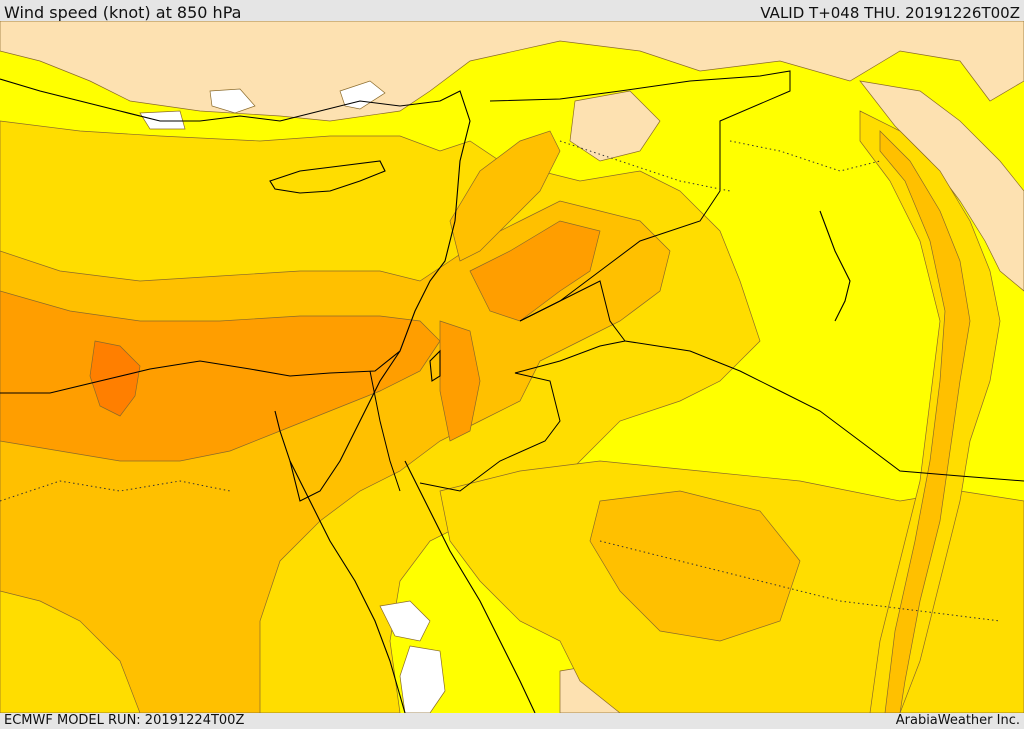  Describe the element at coordinates (522, 386) in the screenshot. I see `border-jordan-saudi` at that location.